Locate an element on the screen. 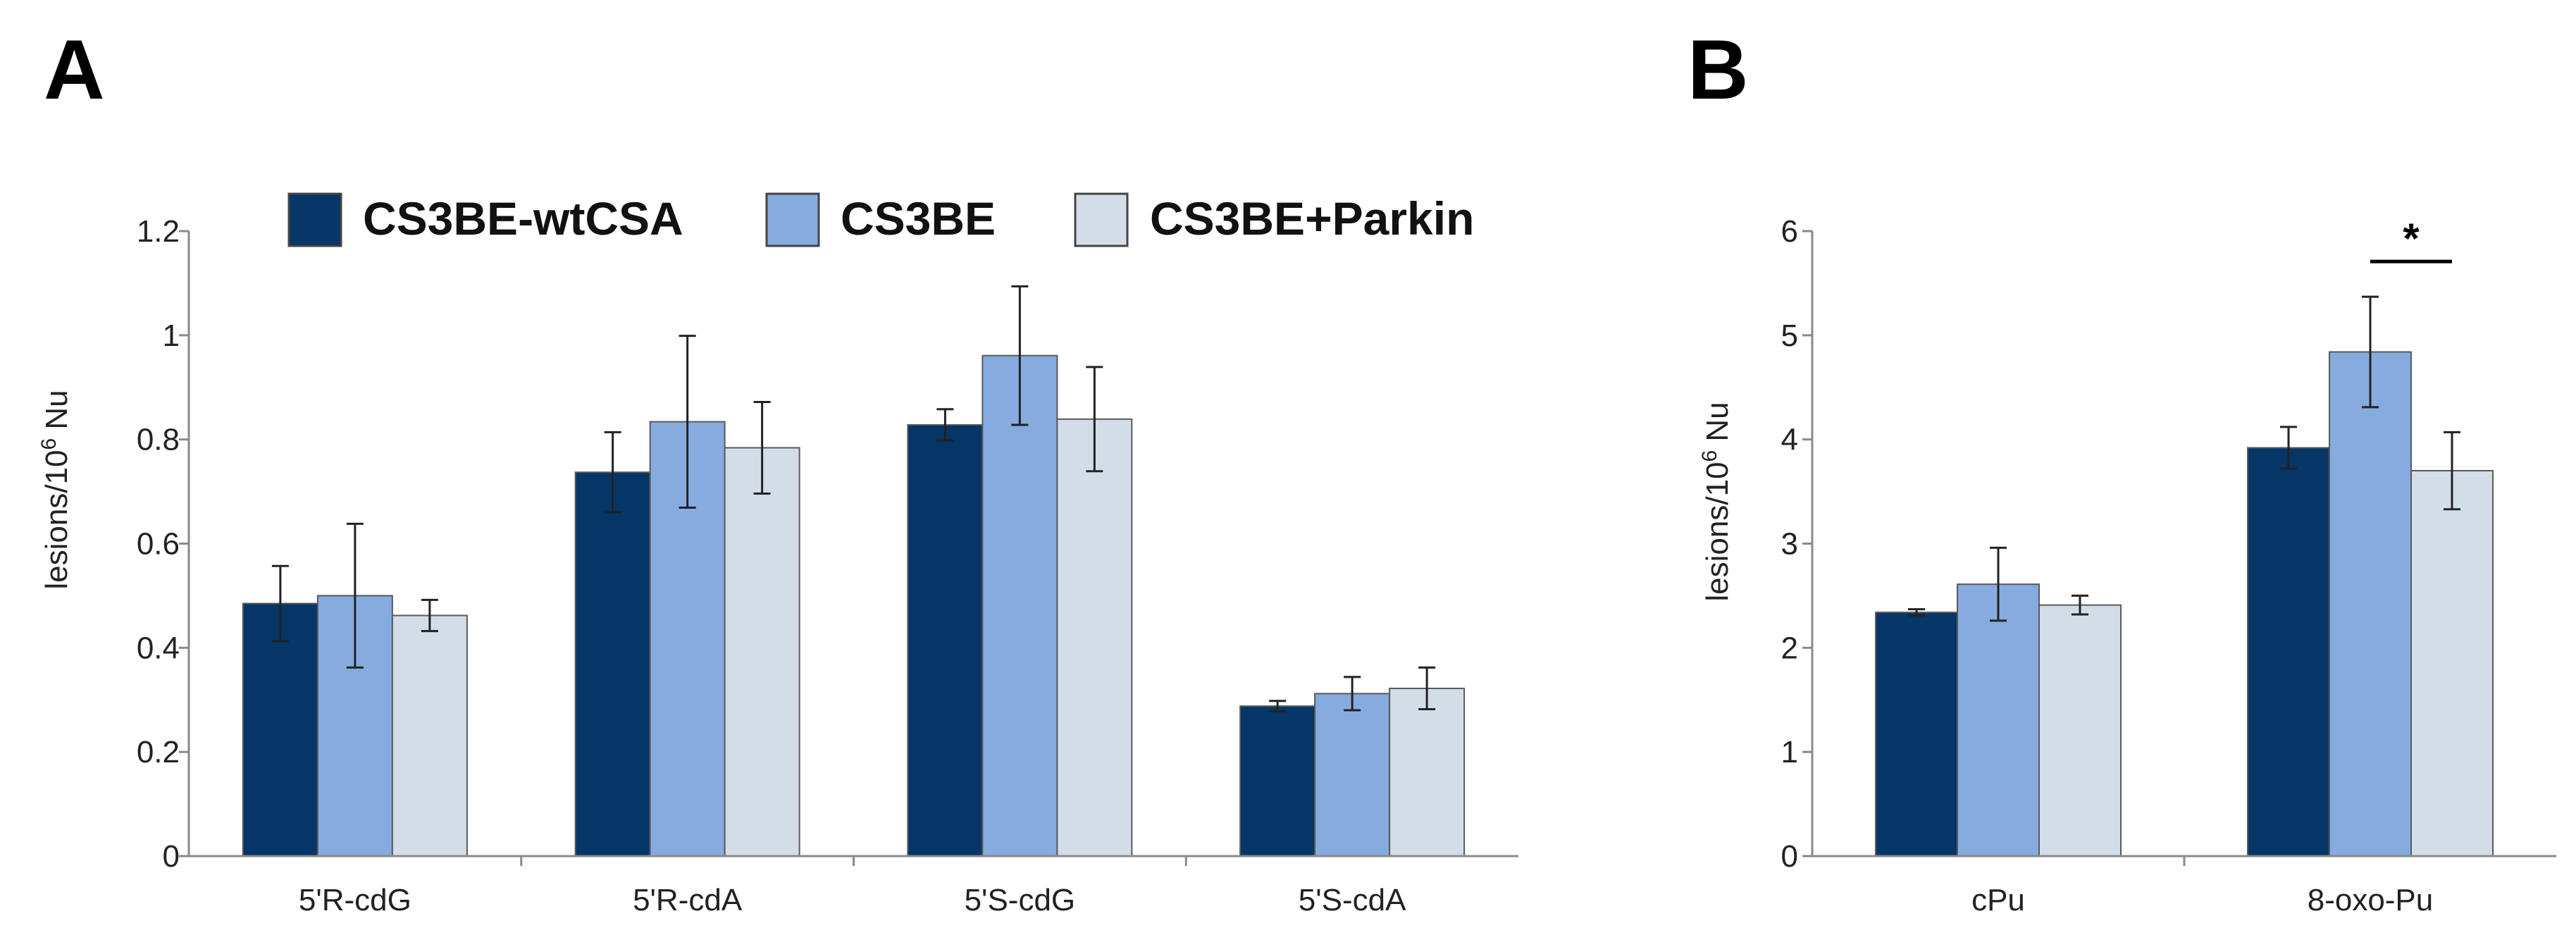 This screenshot has height=947, width=2576. y-tick-label: 1.2 is located at coordinates (158, 231).